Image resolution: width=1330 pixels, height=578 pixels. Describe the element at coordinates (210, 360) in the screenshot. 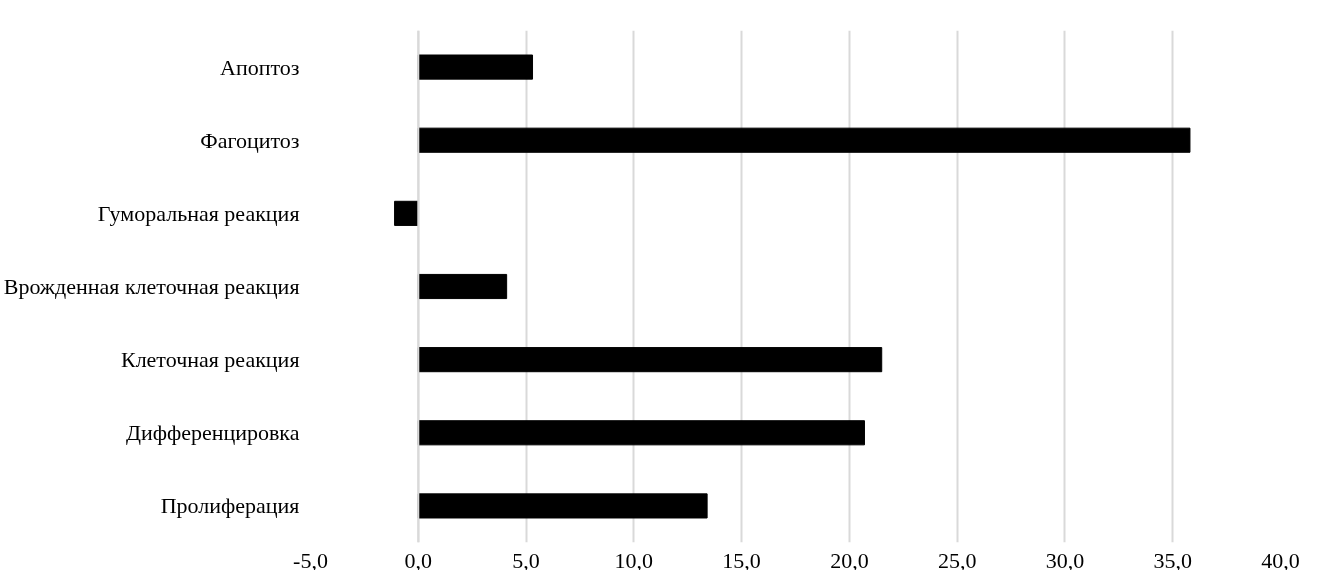

I see `y-tick-label: Клеточная реакция` at that location.